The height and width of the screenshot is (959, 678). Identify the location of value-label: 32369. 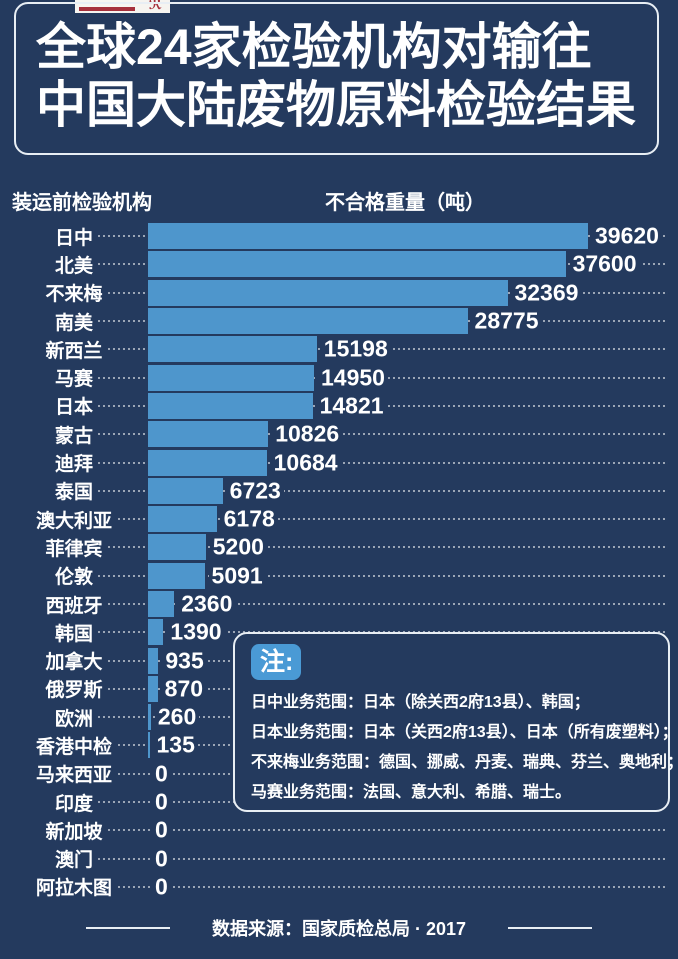
(546, 293).